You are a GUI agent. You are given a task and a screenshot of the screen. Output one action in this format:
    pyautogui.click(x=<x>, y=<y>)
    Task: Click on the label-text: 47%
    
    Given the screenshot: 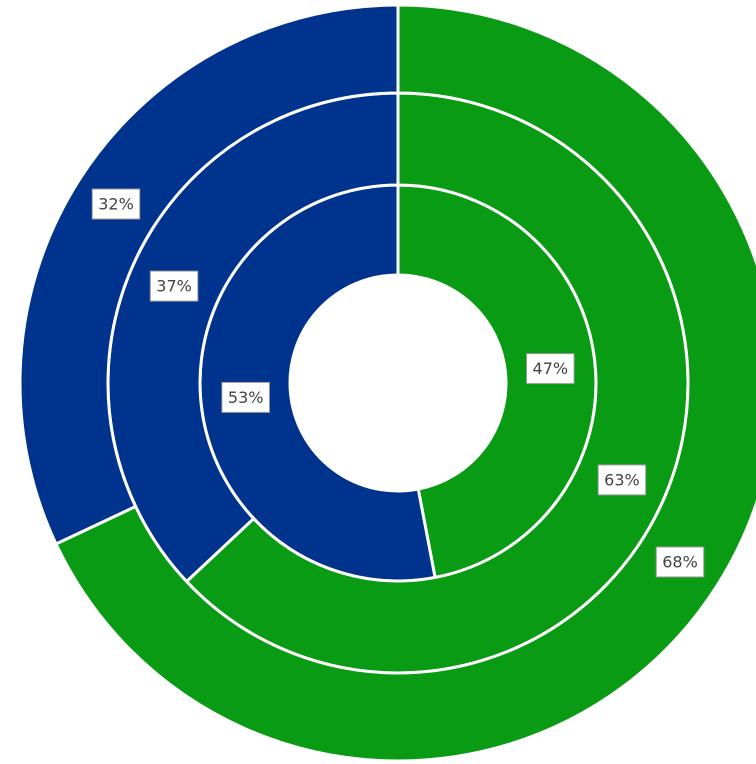 What is the action you would take?
    pyautogui.click(x=551, y=368)
    